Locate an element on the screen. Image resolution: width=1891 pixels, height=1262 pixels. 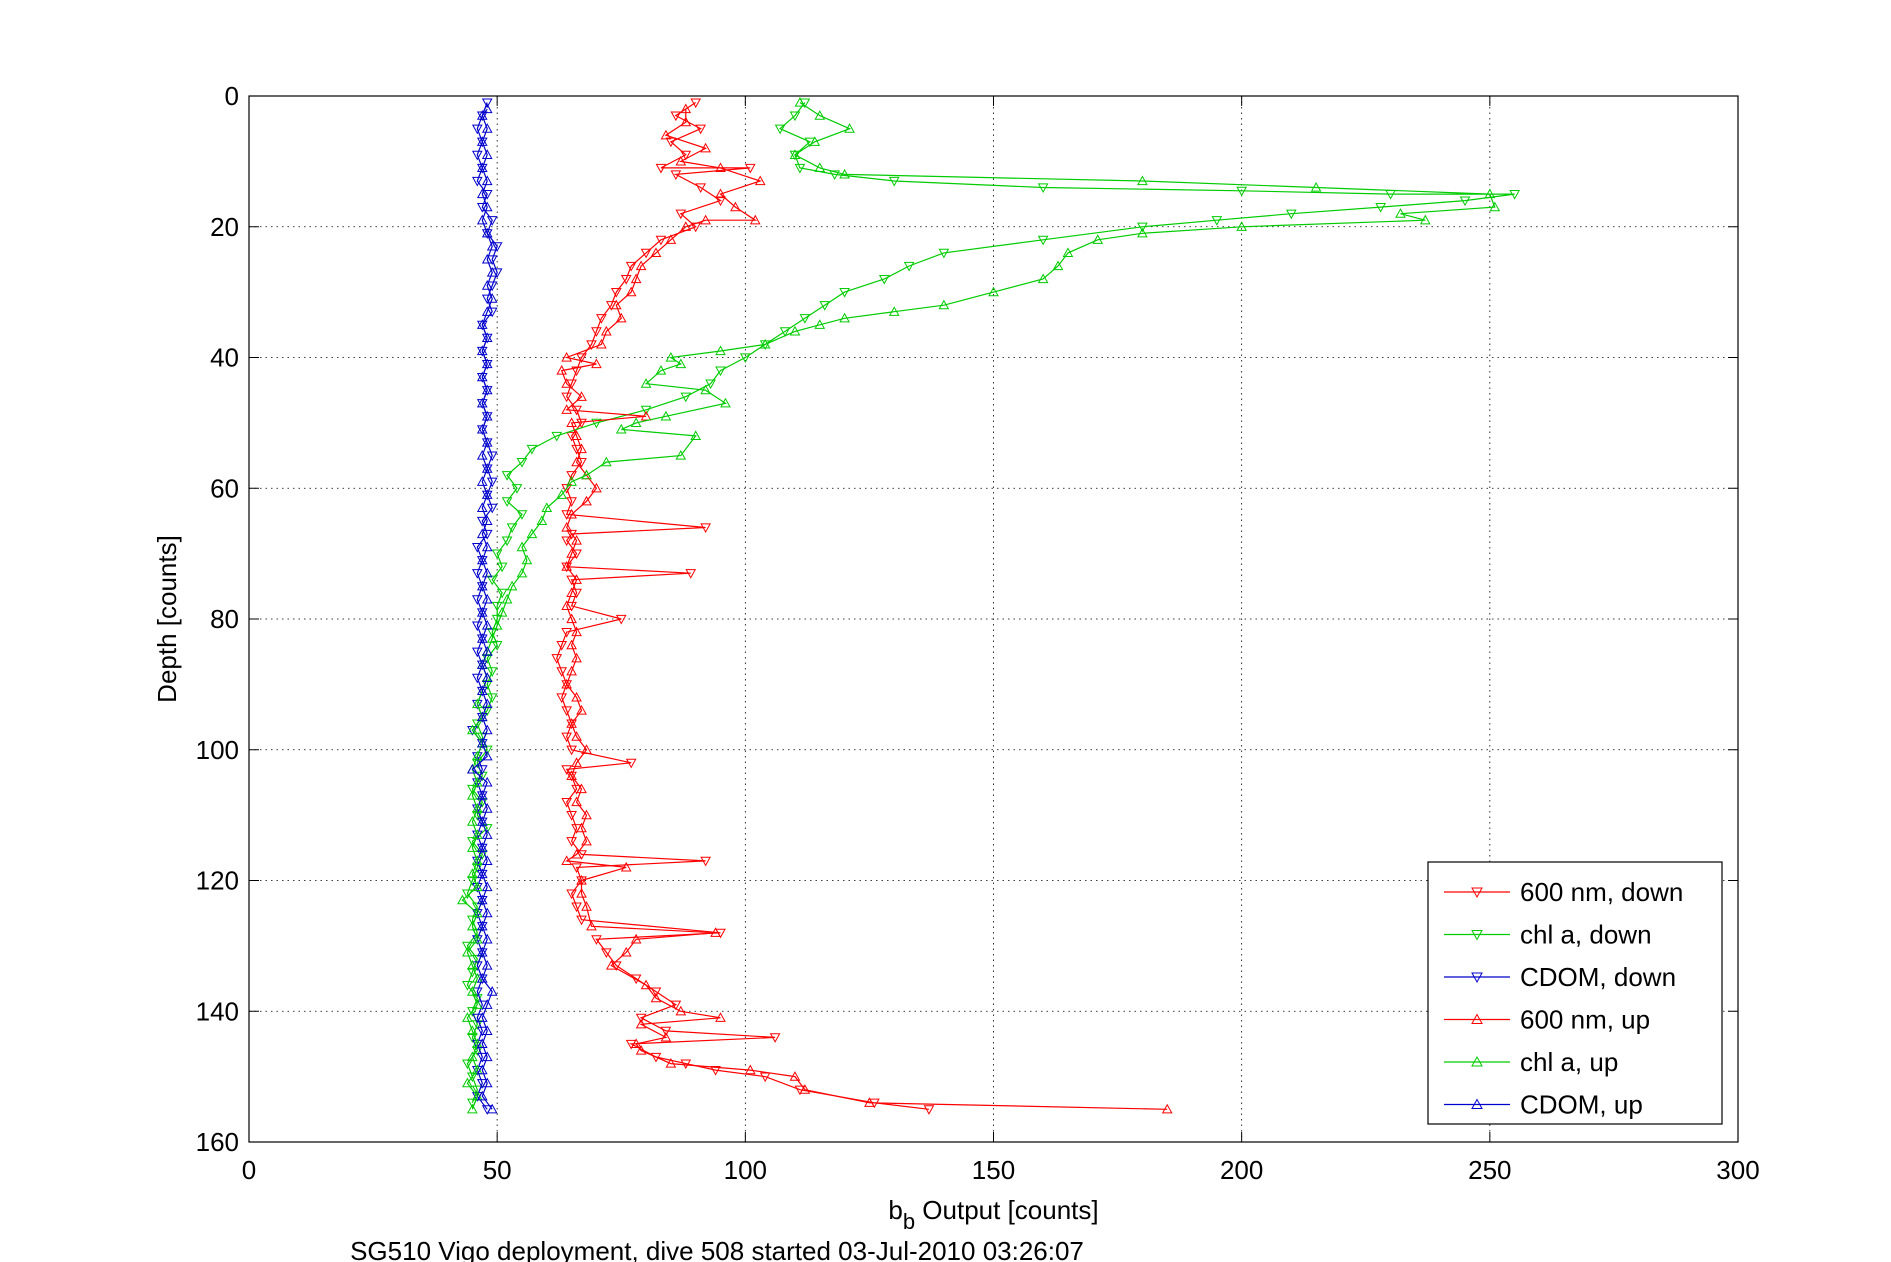
x-axis-label-subscript: b is located at coordinates (909, 1221).